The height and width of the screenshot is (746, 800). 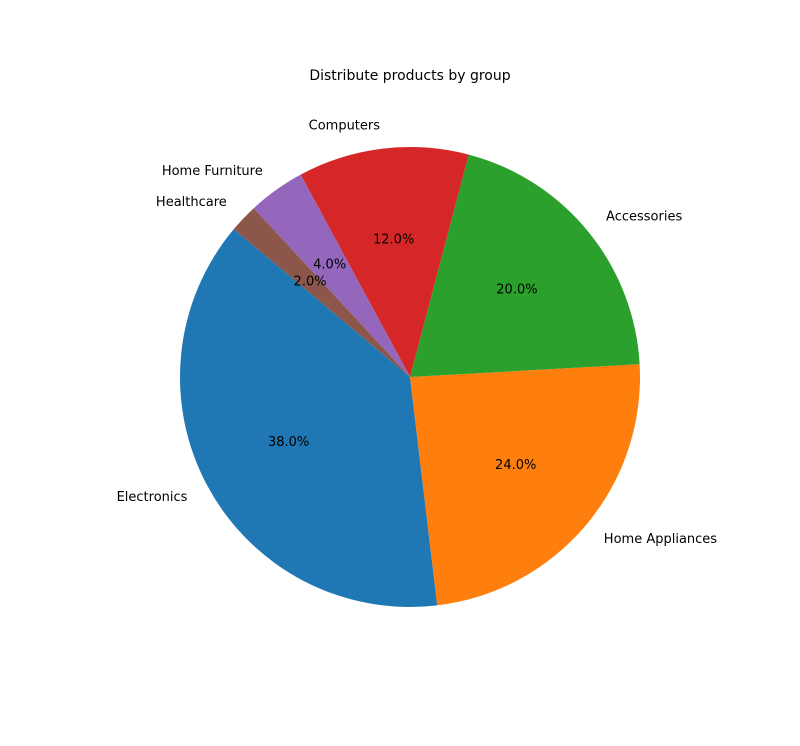 I want to click on slice-pct-healthcare: 2.0%, so click(x=310, y=281).